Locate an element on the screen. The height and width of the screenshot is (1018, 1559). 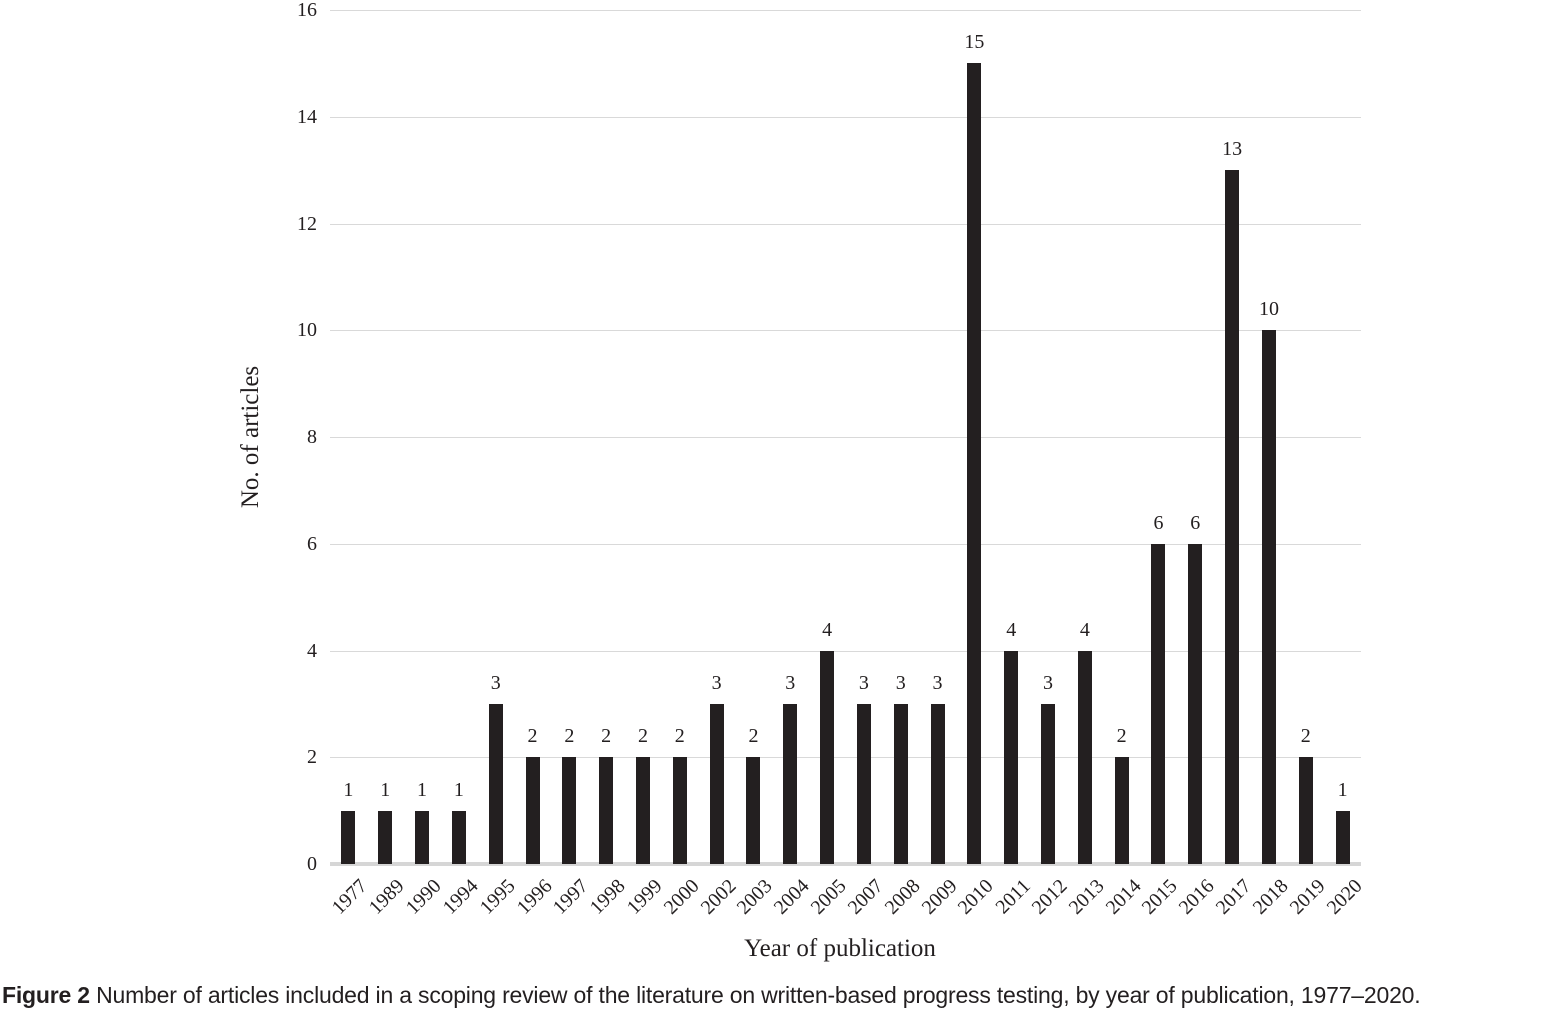
bar-value-label-2012: 3 is located at coordinates (1048, 682).